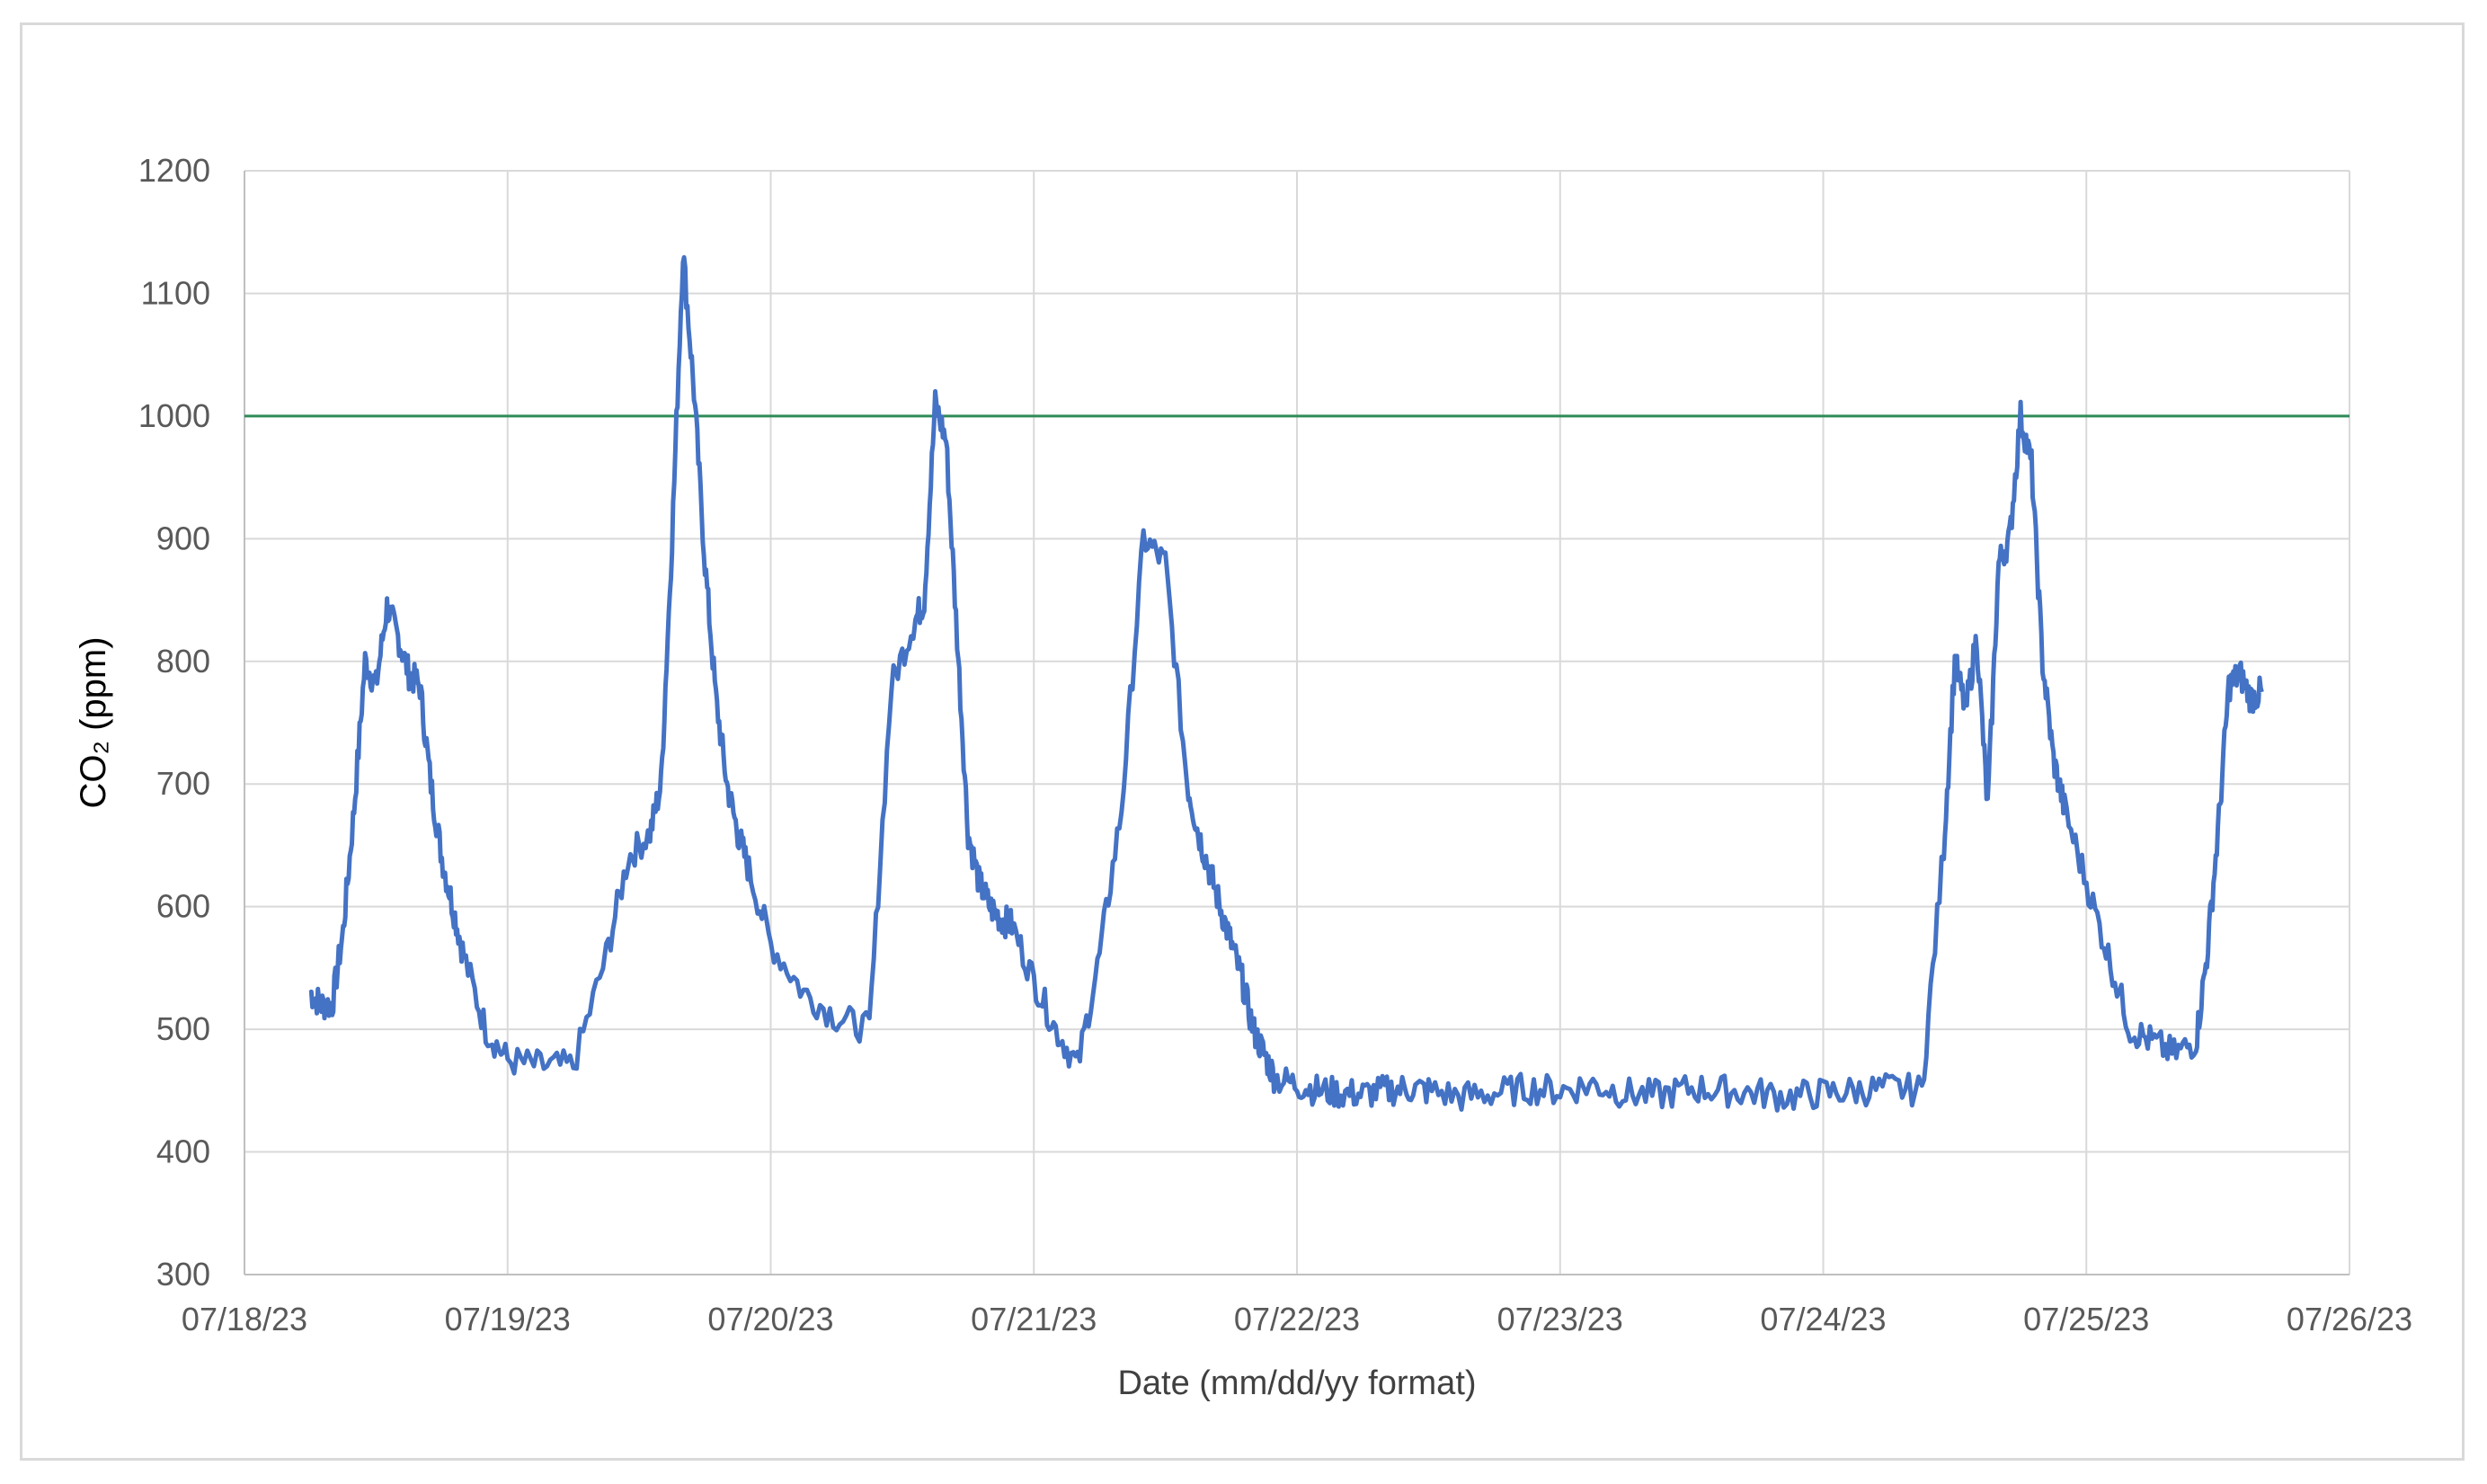 This screenshot has width=2487, height=1484. Describe the element at coordinates (175, 292) in the screenshot. I see `y-tick-label: 1100` at that location.